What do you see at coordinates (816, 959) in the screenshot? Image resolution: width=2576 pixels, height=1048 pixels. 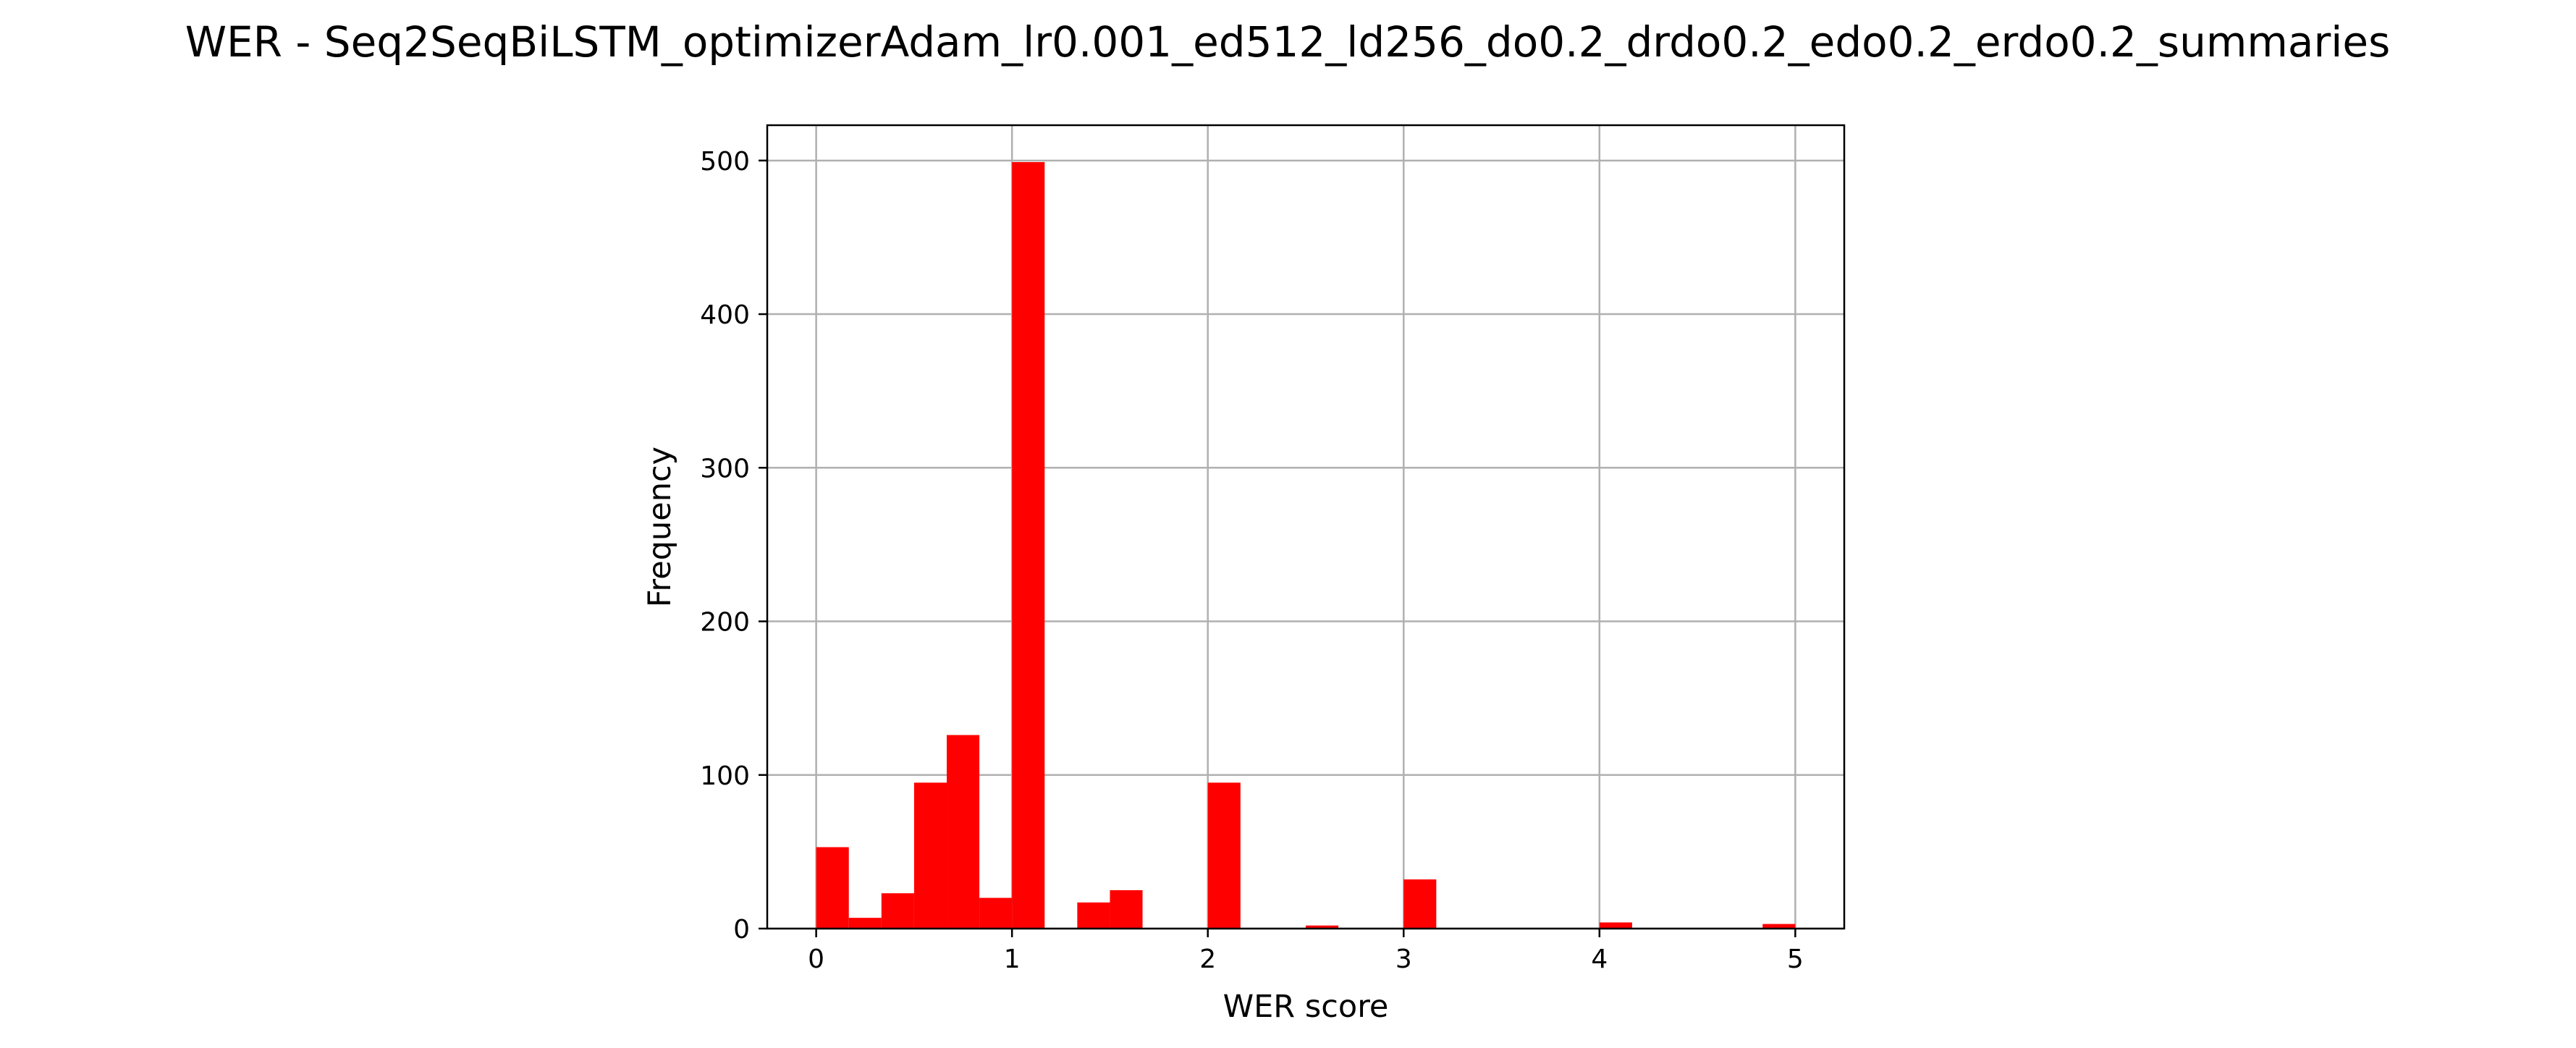 I see `x-tick-label: 0` at bounding box center [816, 959].